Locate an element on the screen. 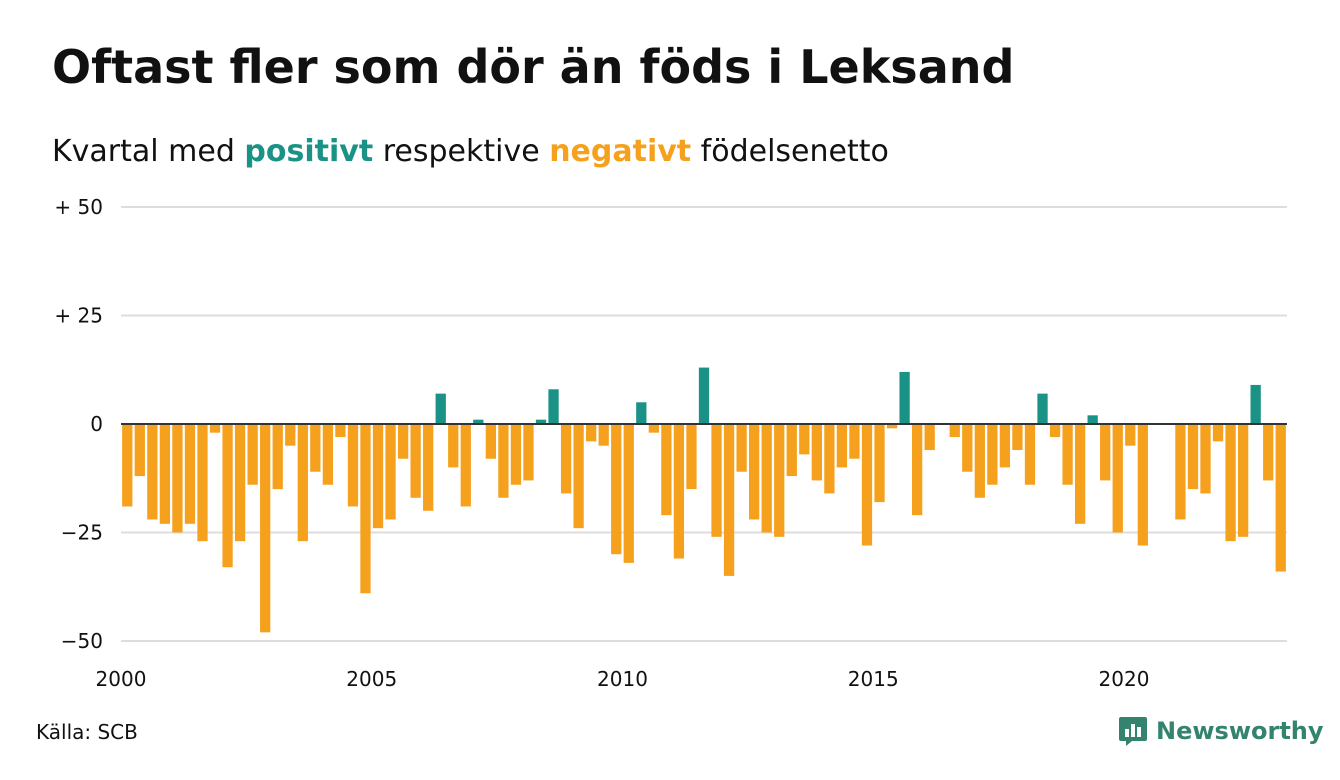  y-tick-label: −25 is located at coordinates (82, 533).